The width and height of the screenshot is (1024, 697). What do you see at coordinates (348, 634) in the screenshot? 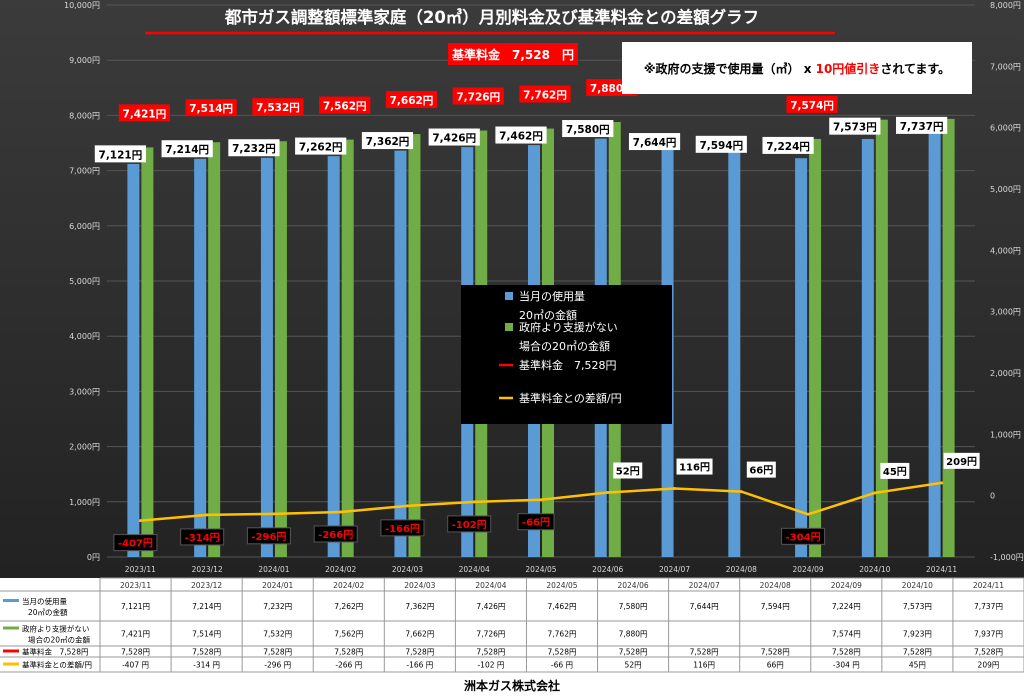
I see `table-cell: 7,562円` at bounding box center [348, 634].